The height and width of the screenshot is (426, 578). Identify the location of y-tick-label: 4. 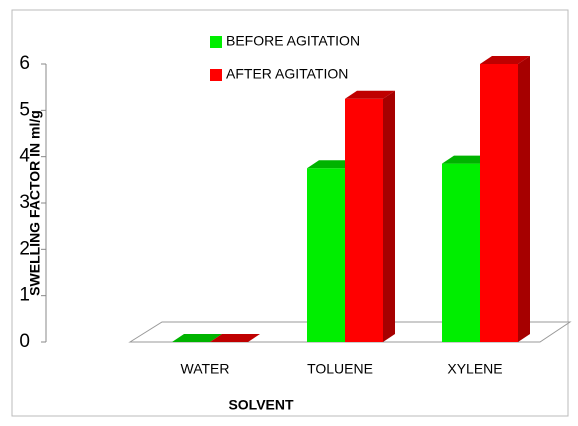
(24, 156).